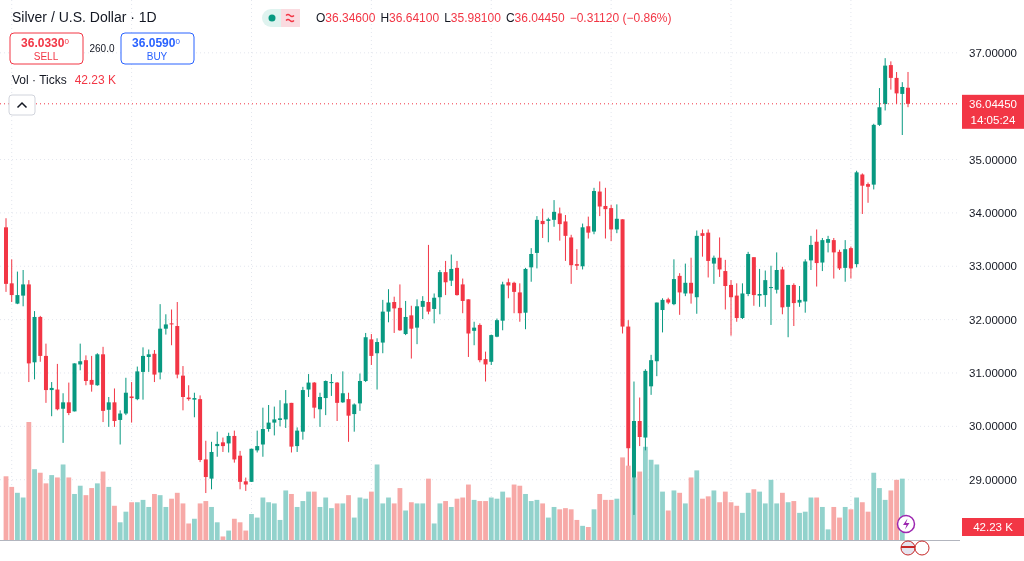  What do you see at coordinates (46, 56) in the screenshot?
I see `annotation: SELL` at bounding box center [46, 56].